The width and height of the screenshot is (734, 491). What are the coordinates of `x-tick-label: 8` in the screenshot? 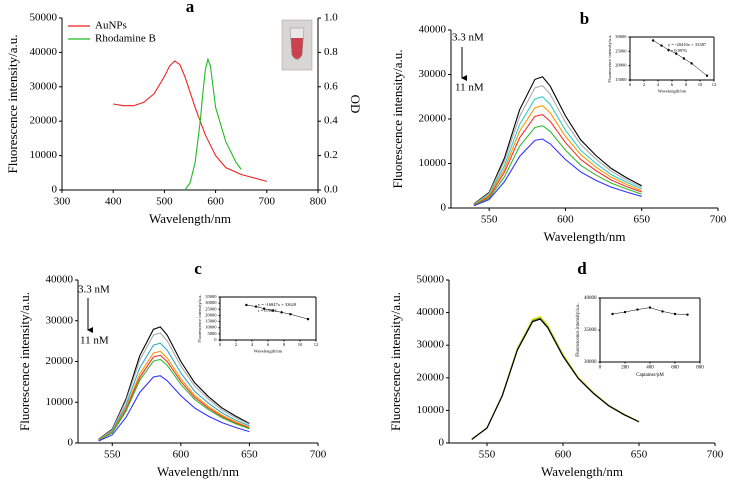 It's located at (284, 344).